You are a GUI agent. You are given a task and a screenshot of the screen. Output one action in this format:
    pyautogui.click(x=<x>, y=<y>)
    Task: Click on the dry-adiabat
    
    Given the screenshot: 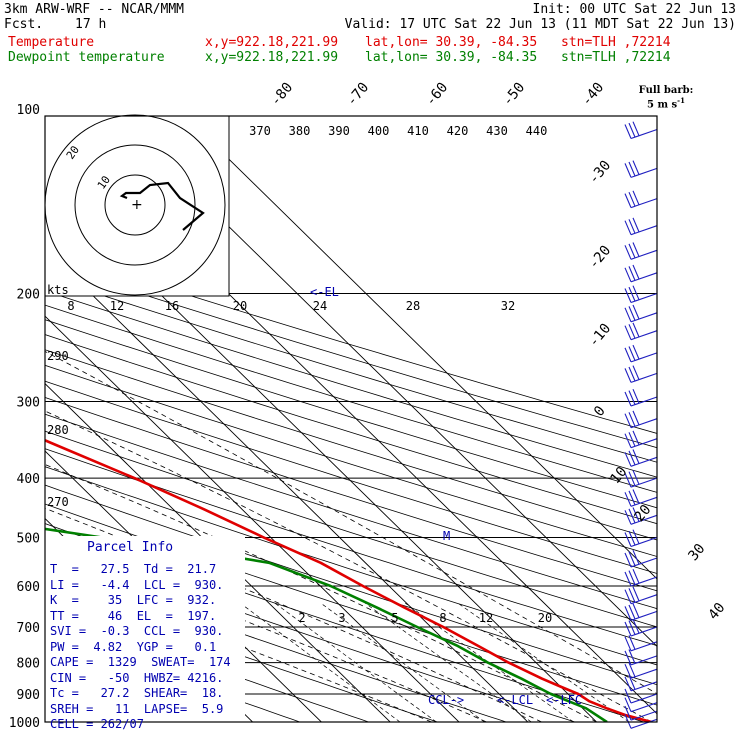 What is the action you would take?
    pyautogui.click(x=242, y=653)
    